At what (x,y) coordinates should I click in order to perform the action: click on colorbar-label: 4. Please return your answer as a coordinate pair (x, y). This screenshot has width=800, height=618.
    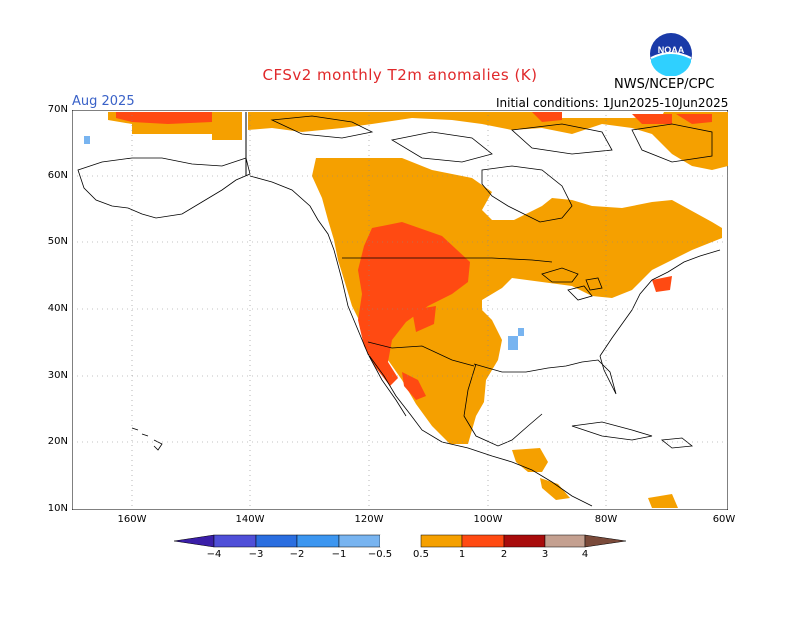
    Looking at the image, I should click on (585, 554).